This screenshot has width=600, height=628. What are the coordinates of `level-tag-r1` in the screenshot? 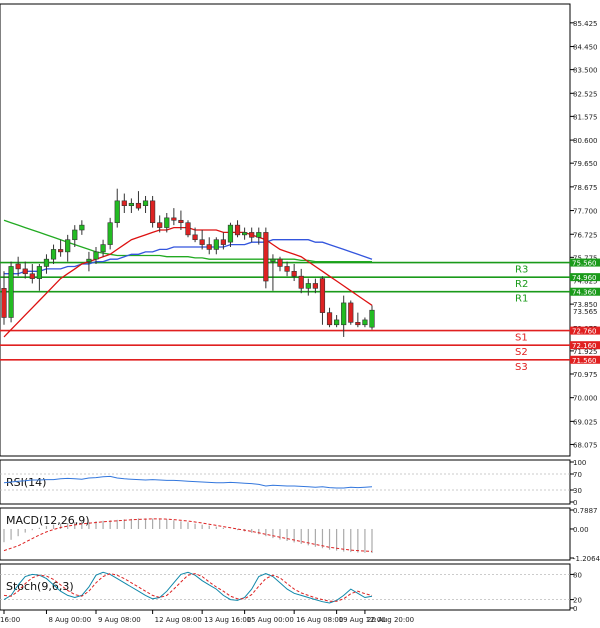 It's located at (585, 291).